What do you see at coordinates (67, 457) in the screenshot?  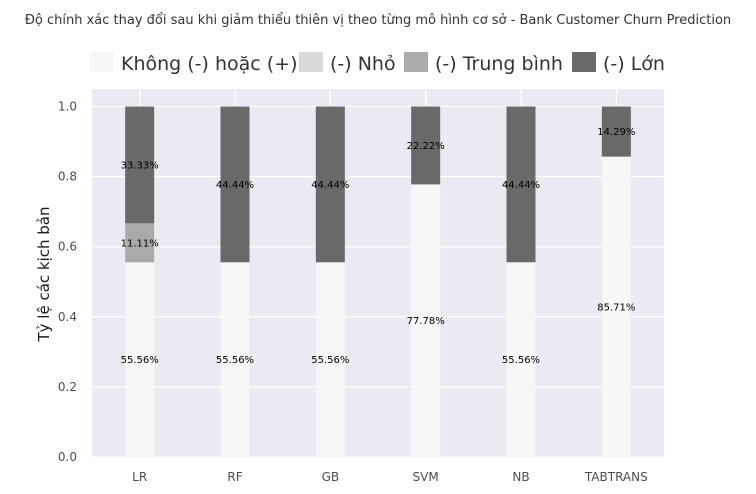 I see `y-tick-label: 0.0` at bounding box center [67, 457].